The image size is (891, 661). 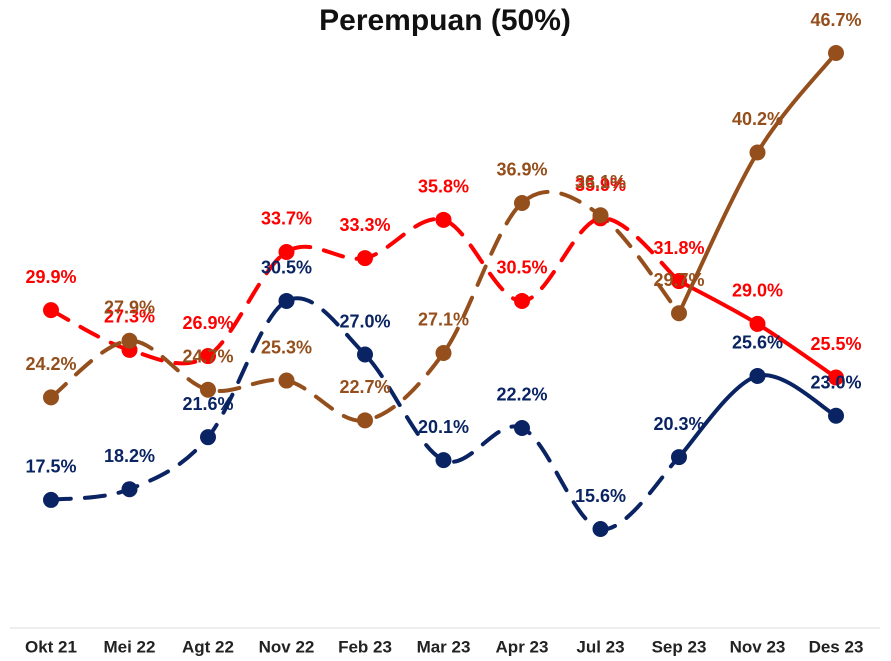 I want to click on x-tick-label: Mei 22, so click(x=130, y=646).